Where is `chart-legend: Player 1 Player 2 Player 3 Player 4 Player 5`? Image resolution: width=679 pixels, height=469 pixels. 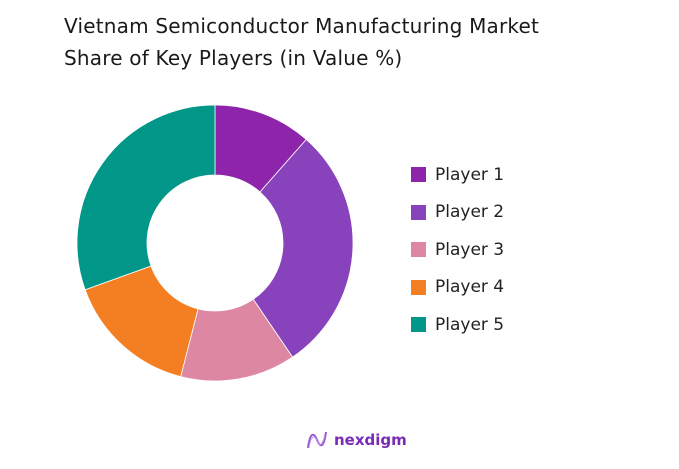 chart-legend: Player 1 Player 2 Player 3 Player 4 Player 5 is located at coordinates (457, 250).